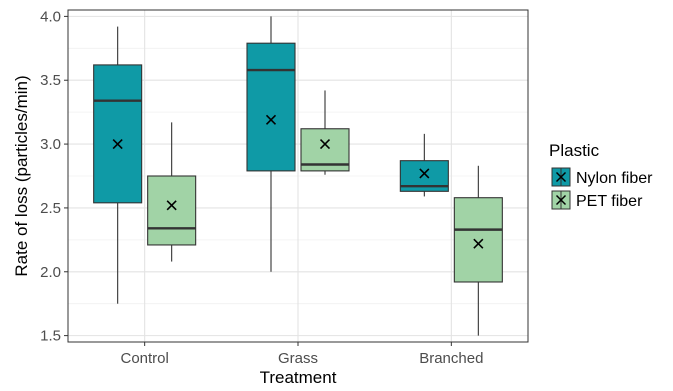 The height and width of the screenshot is (391, 673). I want to click on box-pet-fiber-control, so click(172, 192).